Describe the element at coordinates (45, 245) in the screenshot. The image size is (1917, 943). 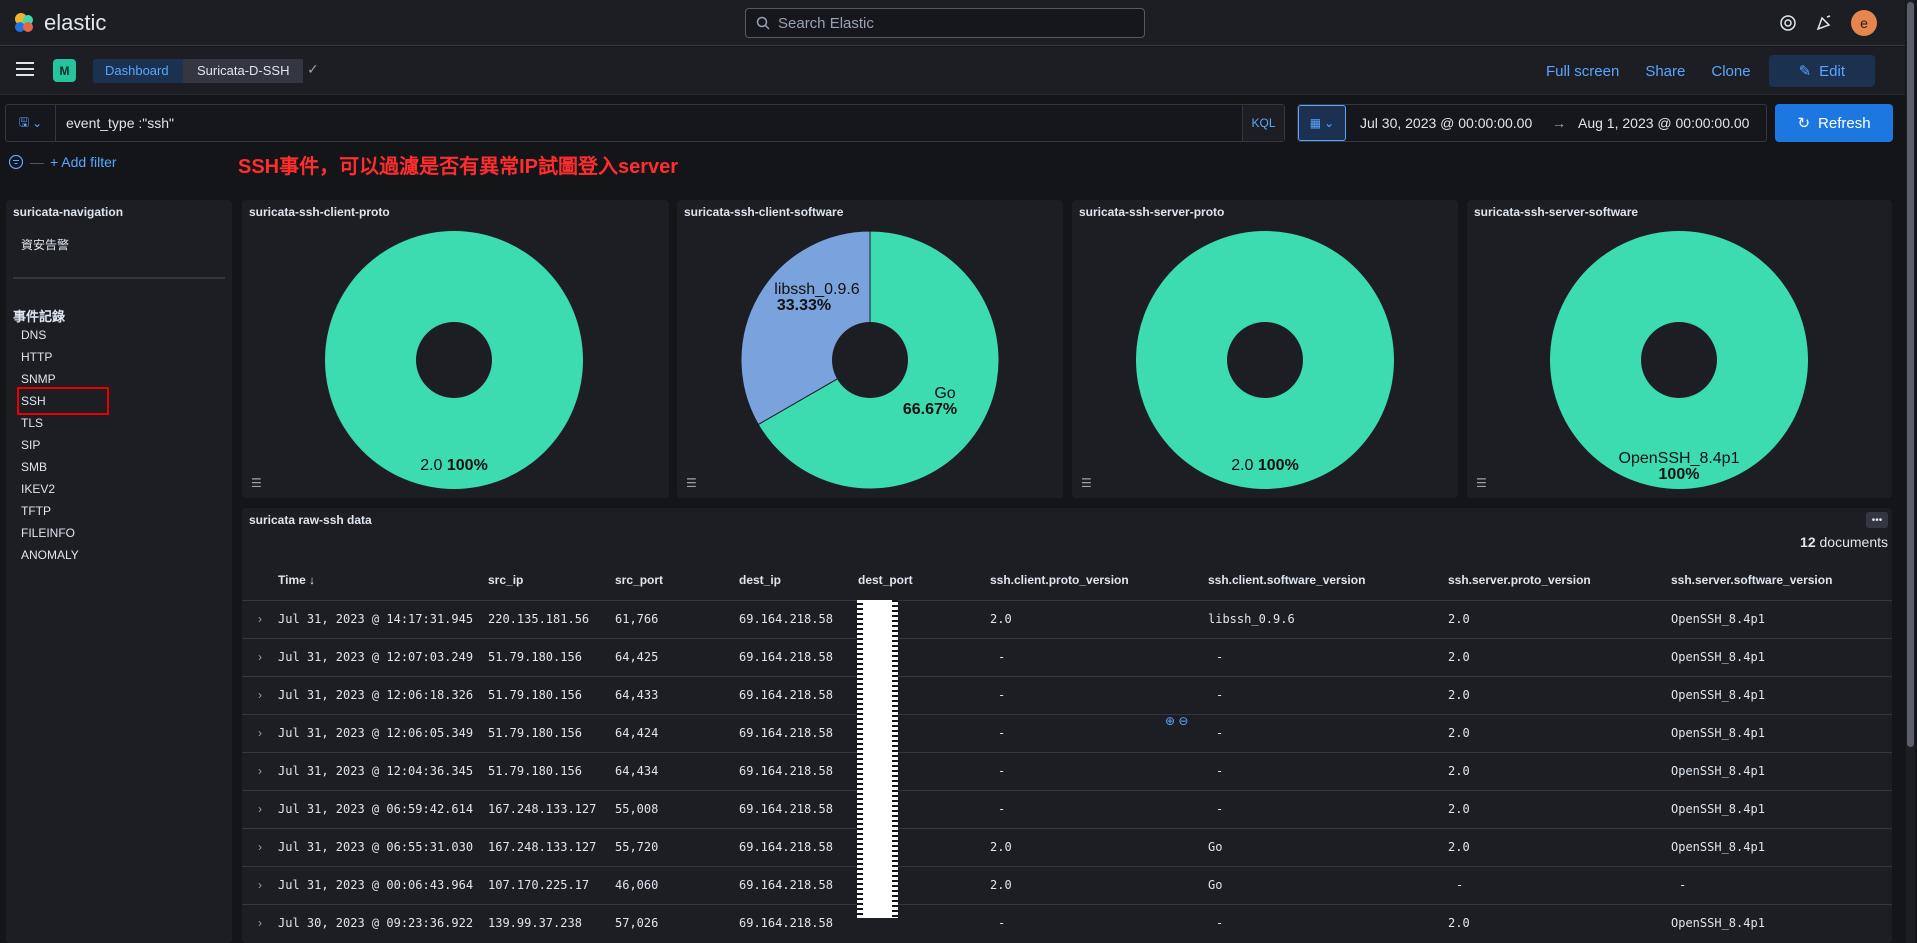
I see `nav-link-alerts: 資安告警` at that location.